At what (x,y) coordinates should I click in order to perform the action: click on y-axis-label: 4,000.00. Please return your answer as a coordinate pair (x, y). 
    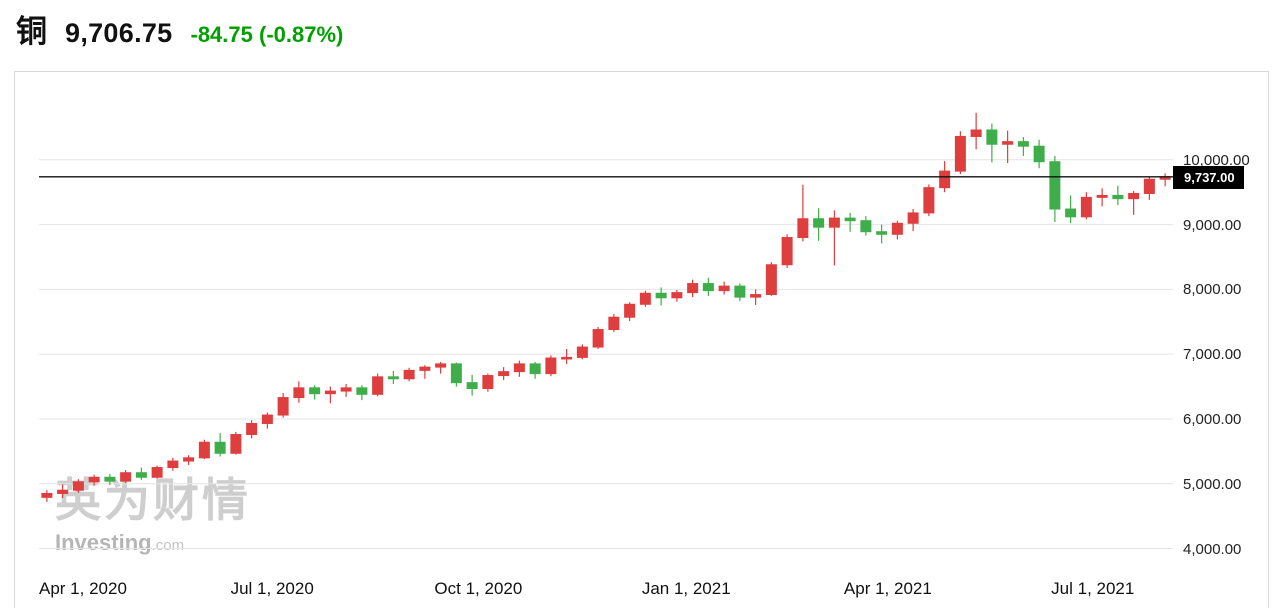
    Looking at the image, I should click on (1212, 549).